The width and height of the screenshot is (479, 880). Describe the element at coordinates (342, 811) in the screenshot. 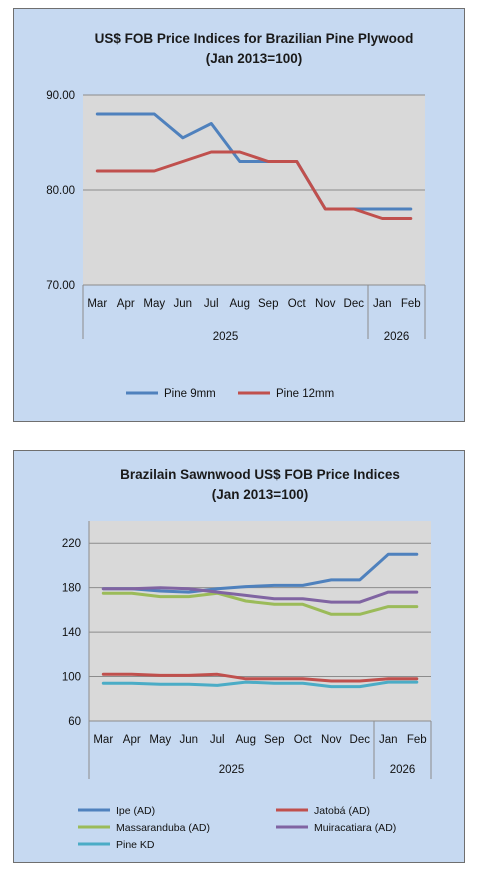

I see `legend-label: Jatobá (AD)` at that location.